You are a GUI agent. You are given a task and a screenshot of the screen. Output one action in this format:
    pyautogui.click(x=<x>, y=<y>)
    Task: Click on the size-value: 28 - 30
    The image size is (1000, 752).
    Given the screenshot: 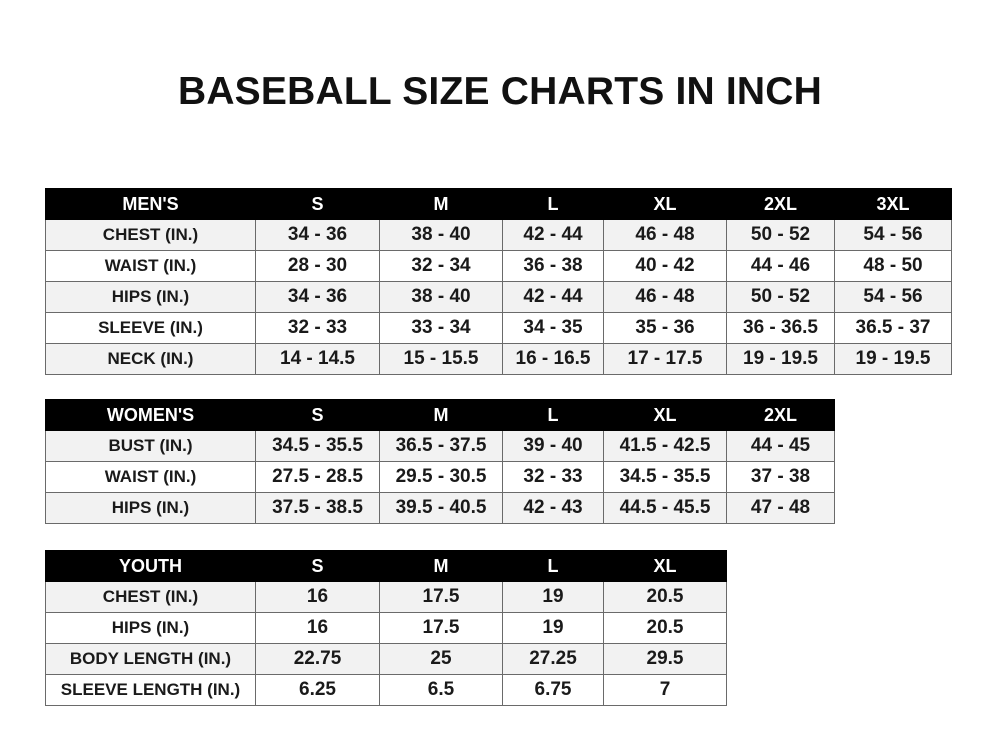 What is the action you would take?
    pyautogui.click(x=317, y=266)
    